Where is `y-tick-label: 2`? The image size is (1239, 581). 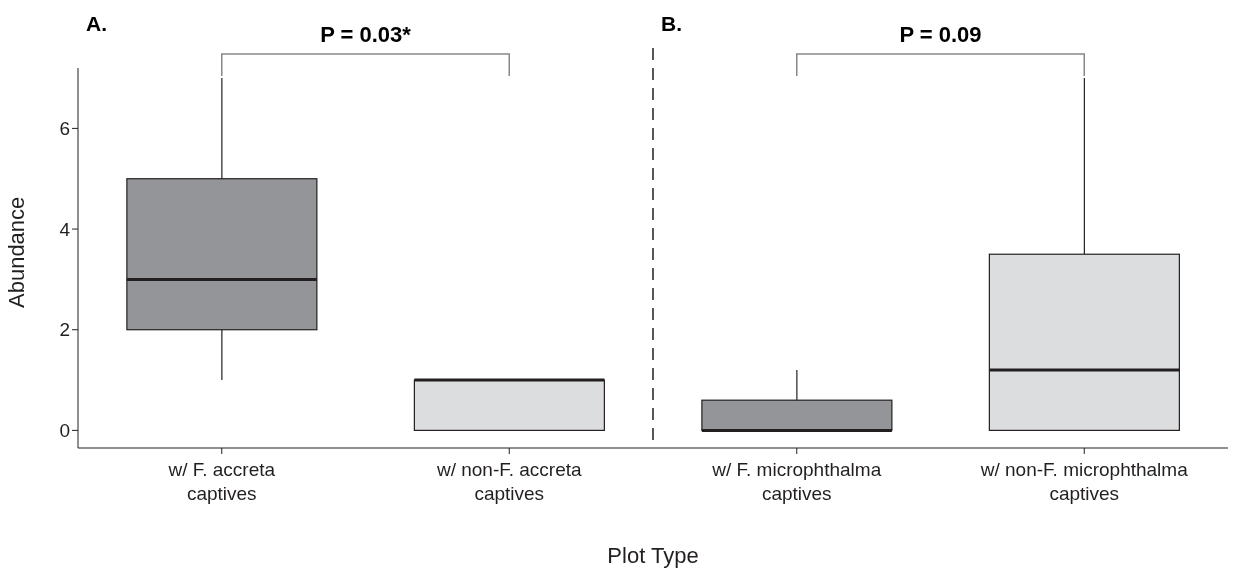
y-tick-label: 2 is located at coordinates (64, 330).